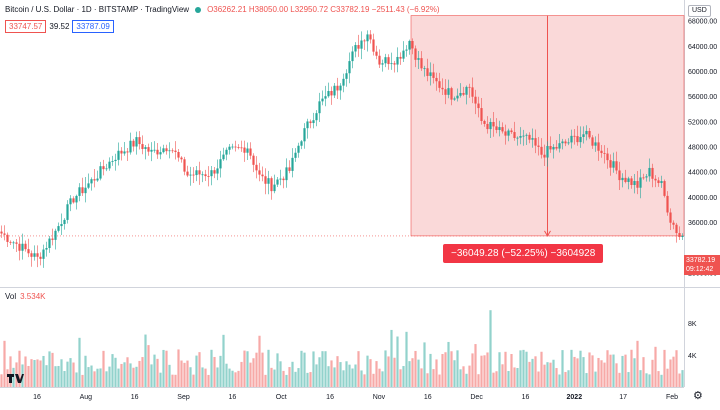  What do you see at coordinates (93, 26) in the screenshot?
I see `buy-button: 33787.09` at bounding box center [93, 26].